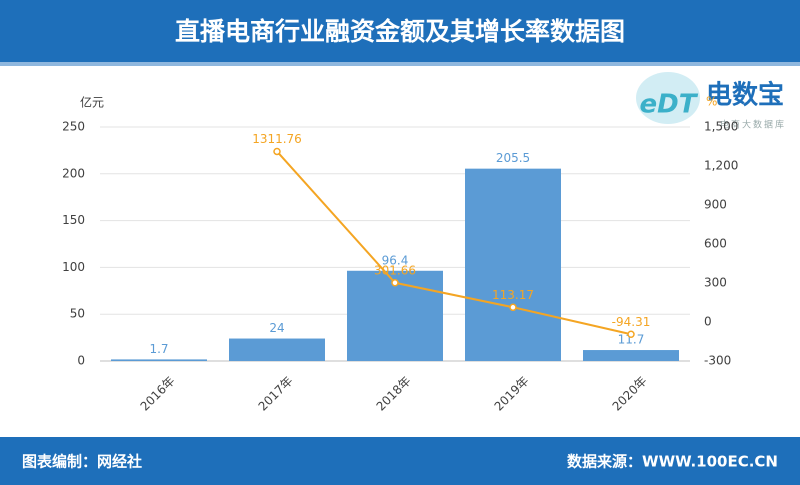 The height and width of the screenshot is (485, 800). I want to click on logo-cloud, so click(668, 98).